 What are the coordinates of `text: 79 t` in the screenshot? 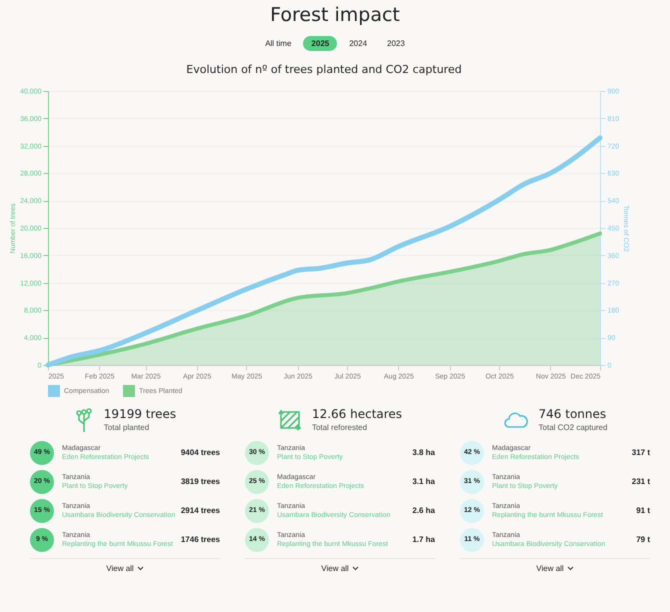 It's located at (643, 539).